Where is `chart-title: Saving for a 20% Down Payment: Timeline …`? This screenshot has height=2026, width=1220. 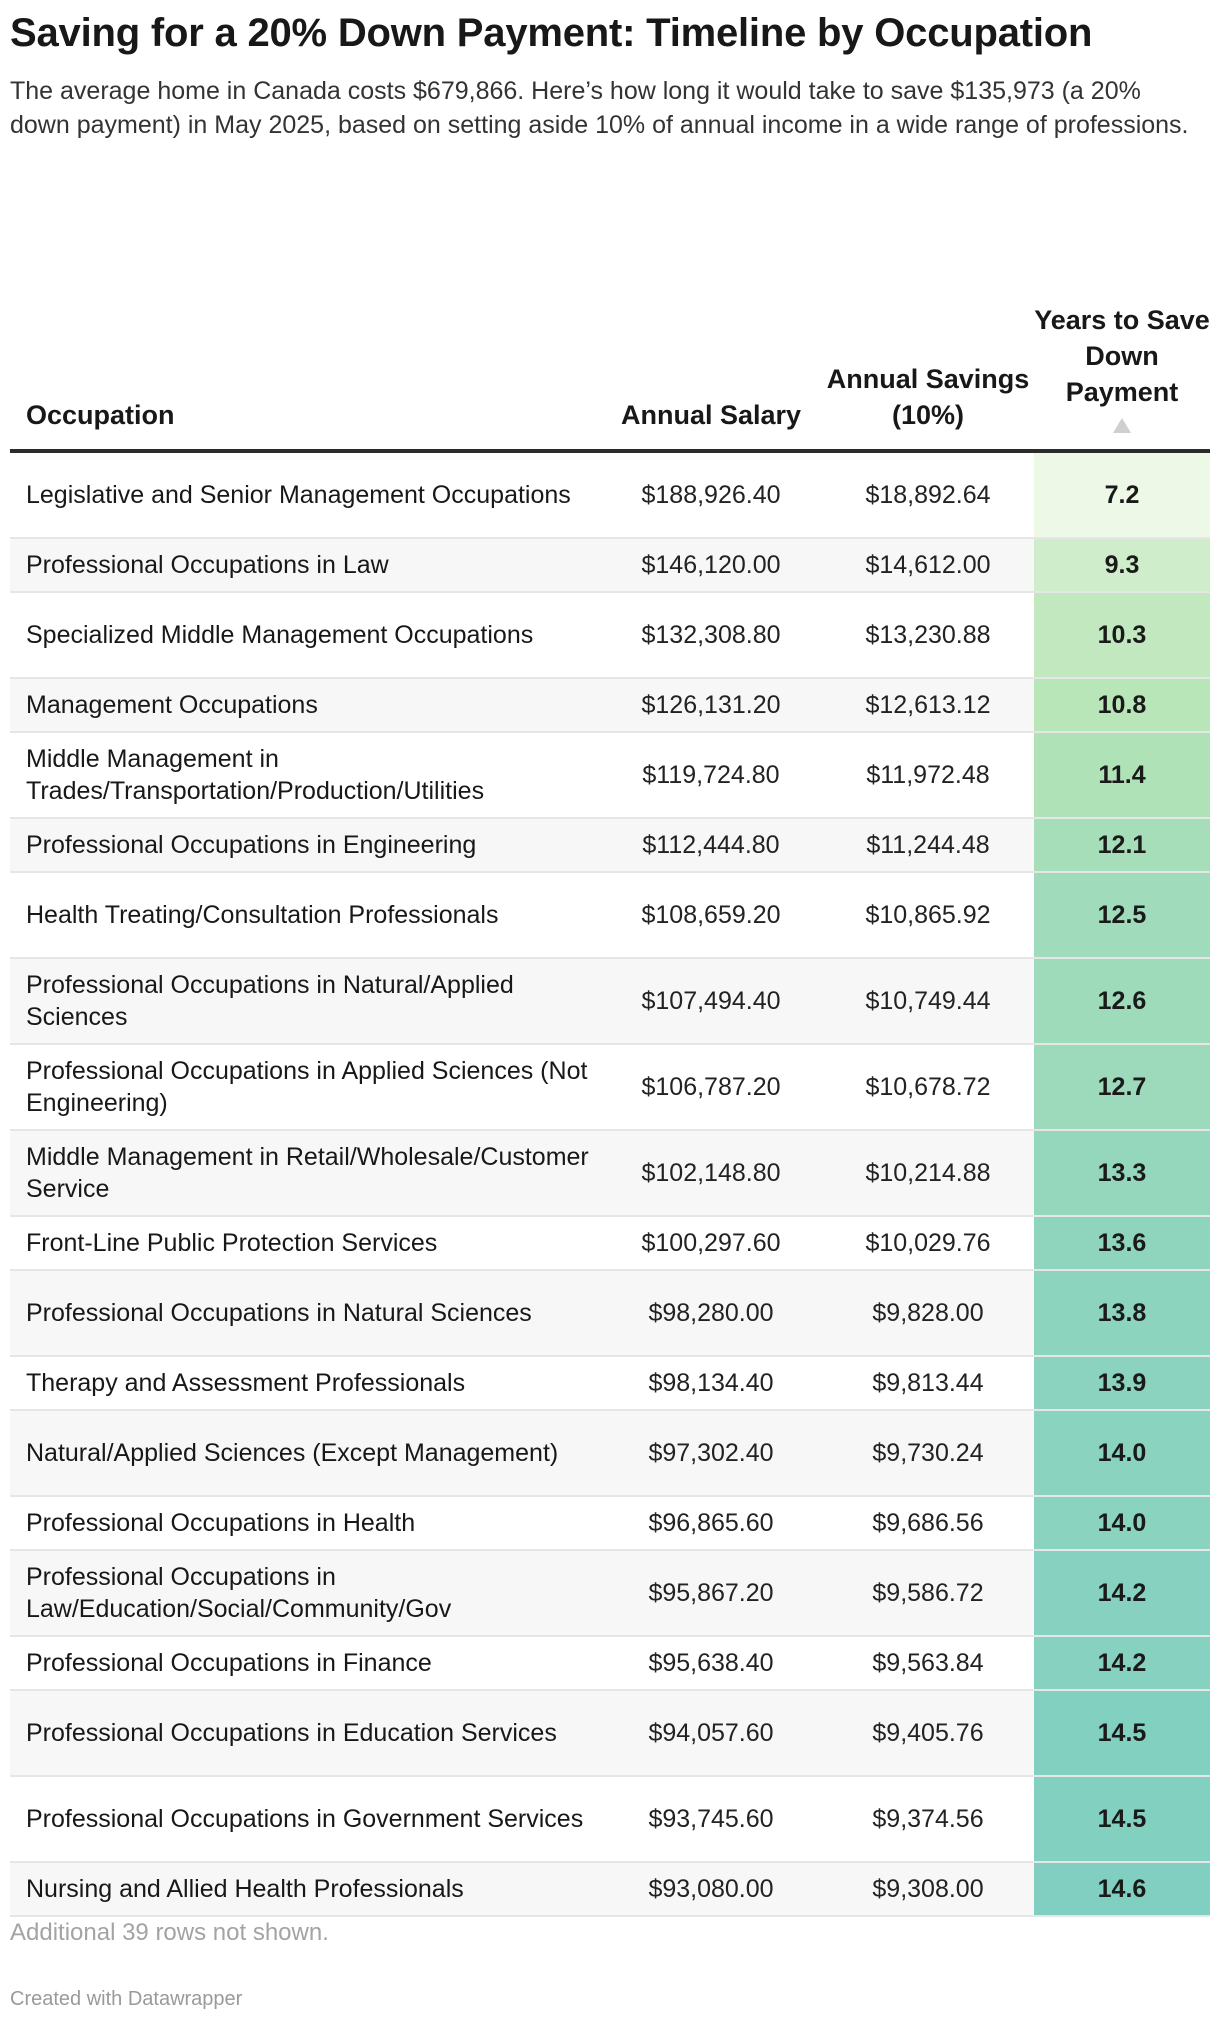
chart-title: Saving for a 20% Down Payment: Timeline … is located at coordinates (551, 33).